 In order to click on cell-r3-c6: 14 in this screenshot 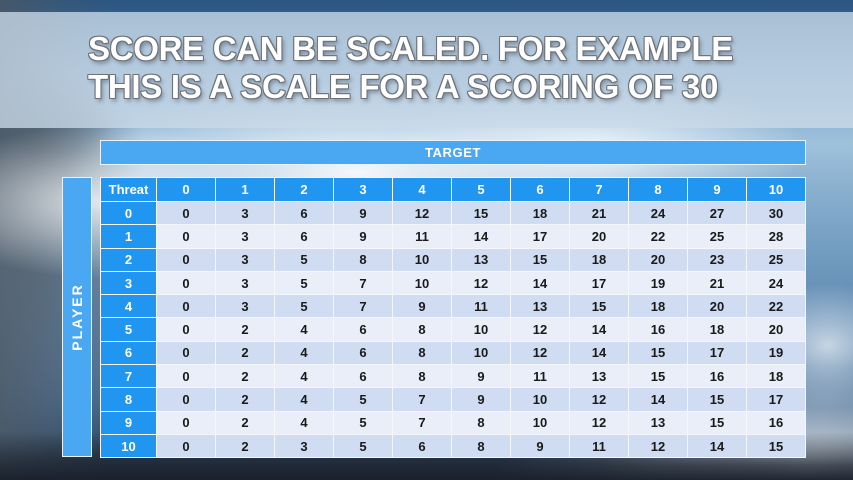, I will do `click(540, 283)`.